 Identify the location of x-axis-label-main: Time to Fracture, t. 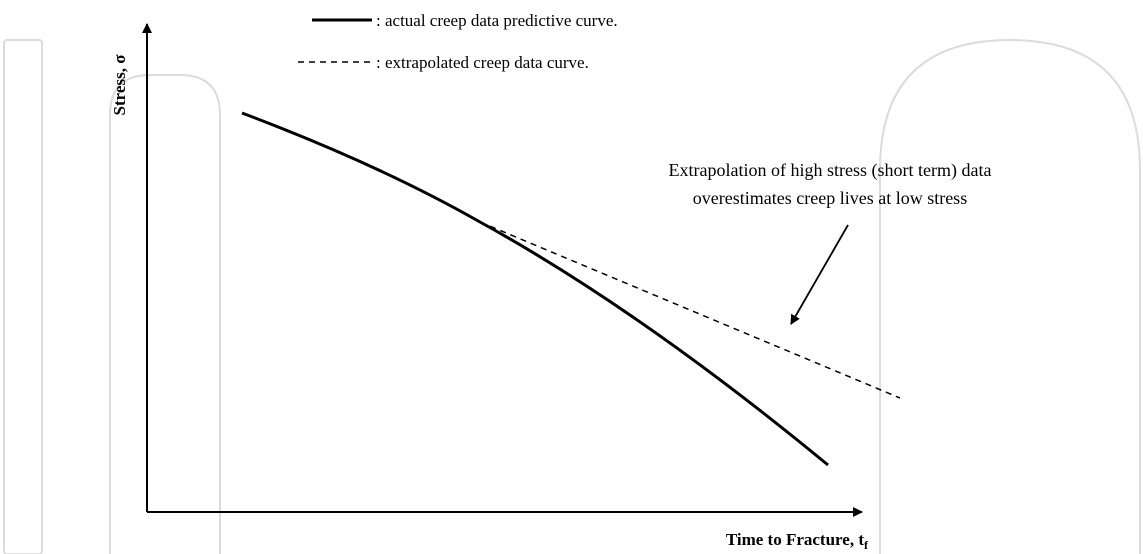
(795, 539).